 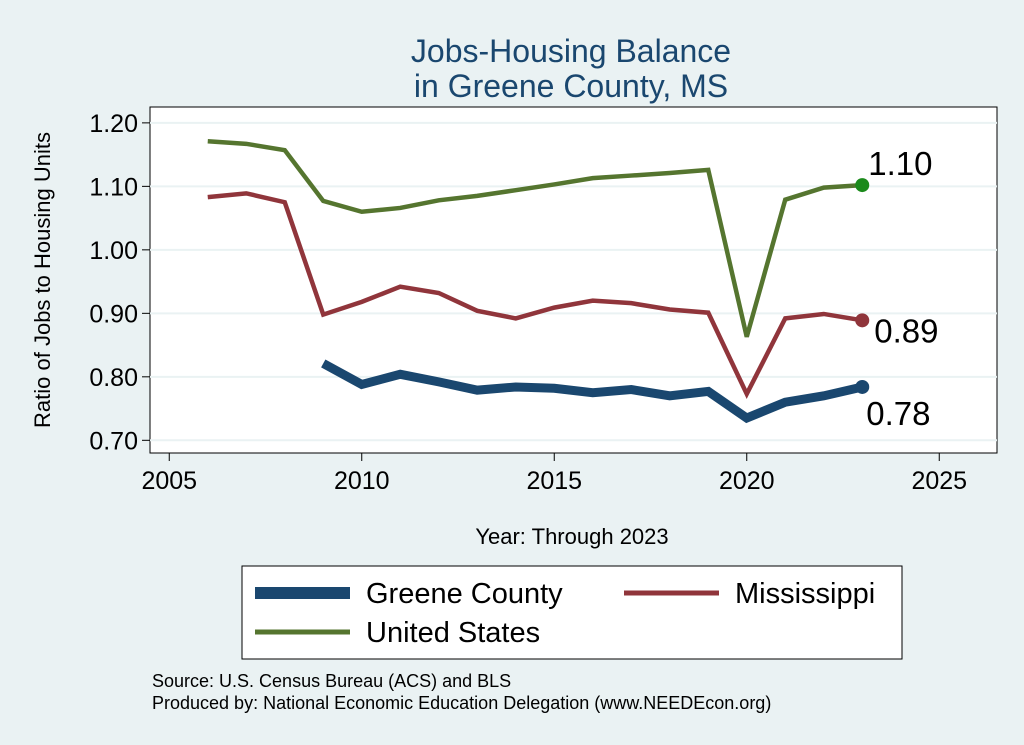 What do you see at coordinates (113, 378) in the screenshot?
I see `y-tick-label: 0.80` at bounding box center [113, 378].